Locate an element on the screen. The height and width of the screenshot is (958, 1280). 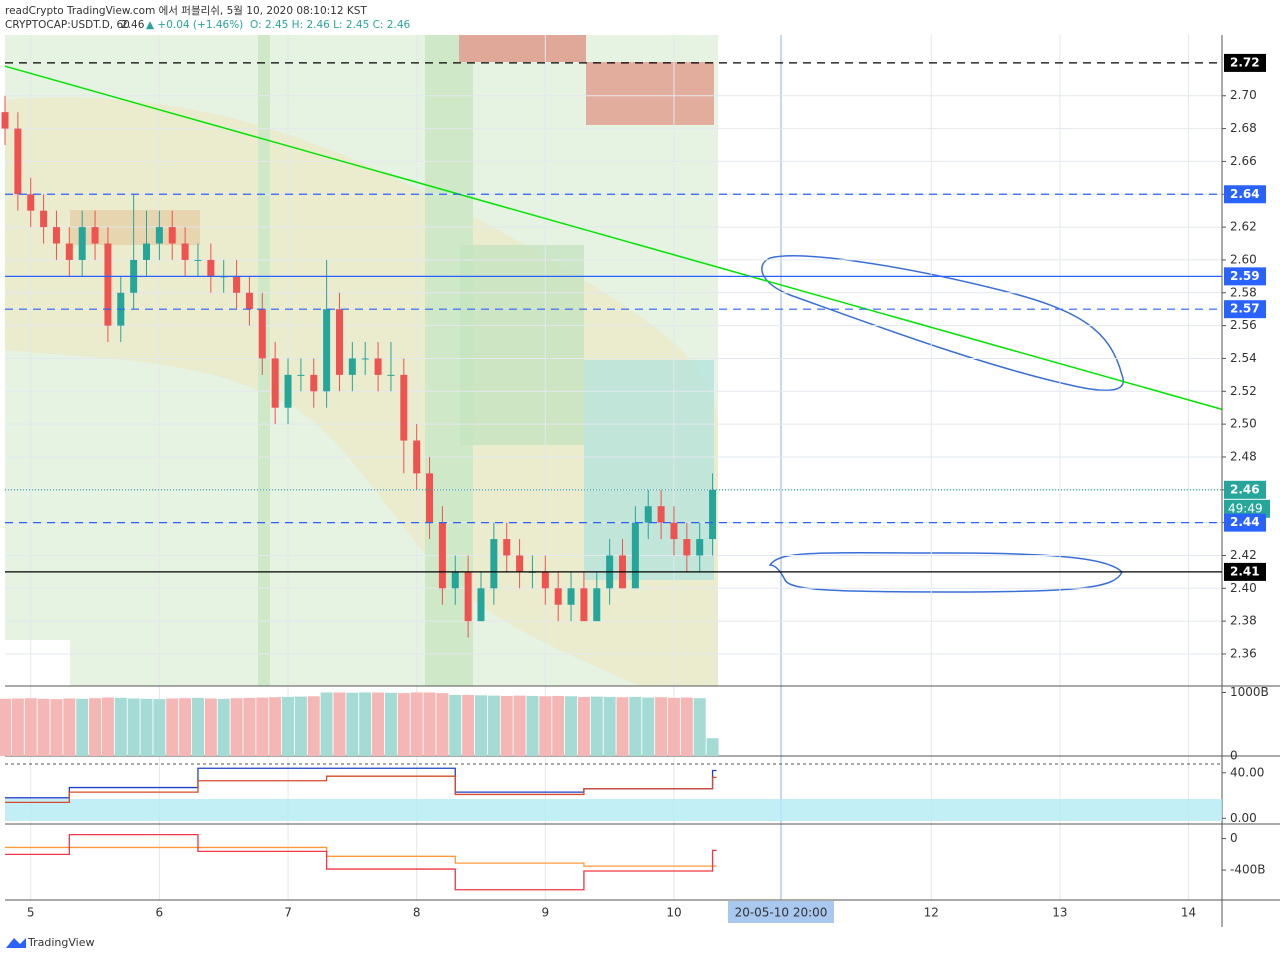
y-tick-label: 1000B is located at coordinates (1249, 692).